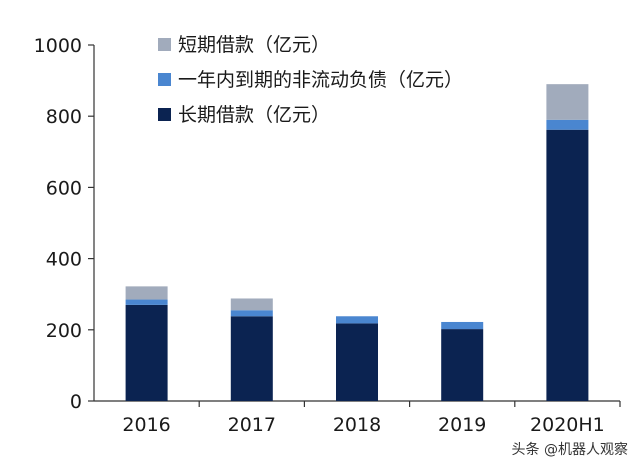 The image size is (640, 467). Describe the element at coordinates (146, 425) in the screenshot. I see `x-tick-label: 2016` at that location.